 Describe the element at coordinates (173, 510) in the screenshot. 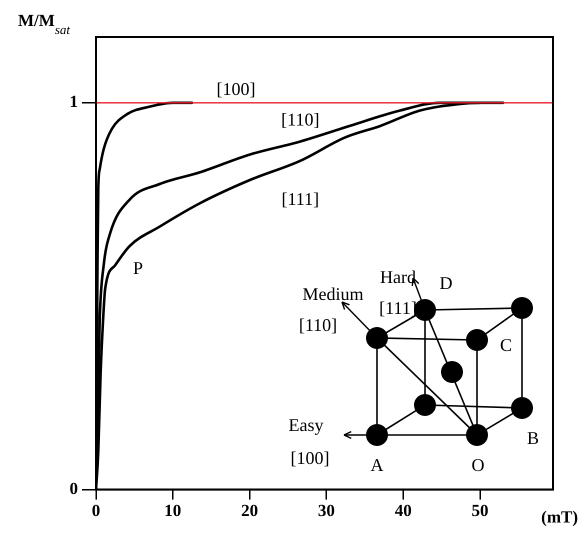

I see `x-tick-label: 10` at that location.